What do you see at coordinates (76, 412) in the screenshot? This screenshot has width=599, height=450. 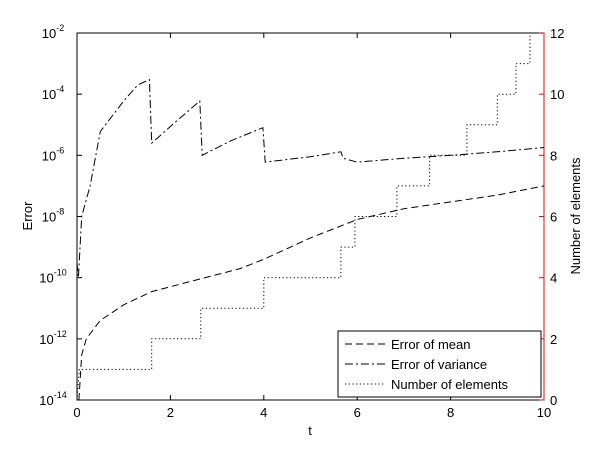 I see `x-tick-label: 0` at bounding box center [76, 412].